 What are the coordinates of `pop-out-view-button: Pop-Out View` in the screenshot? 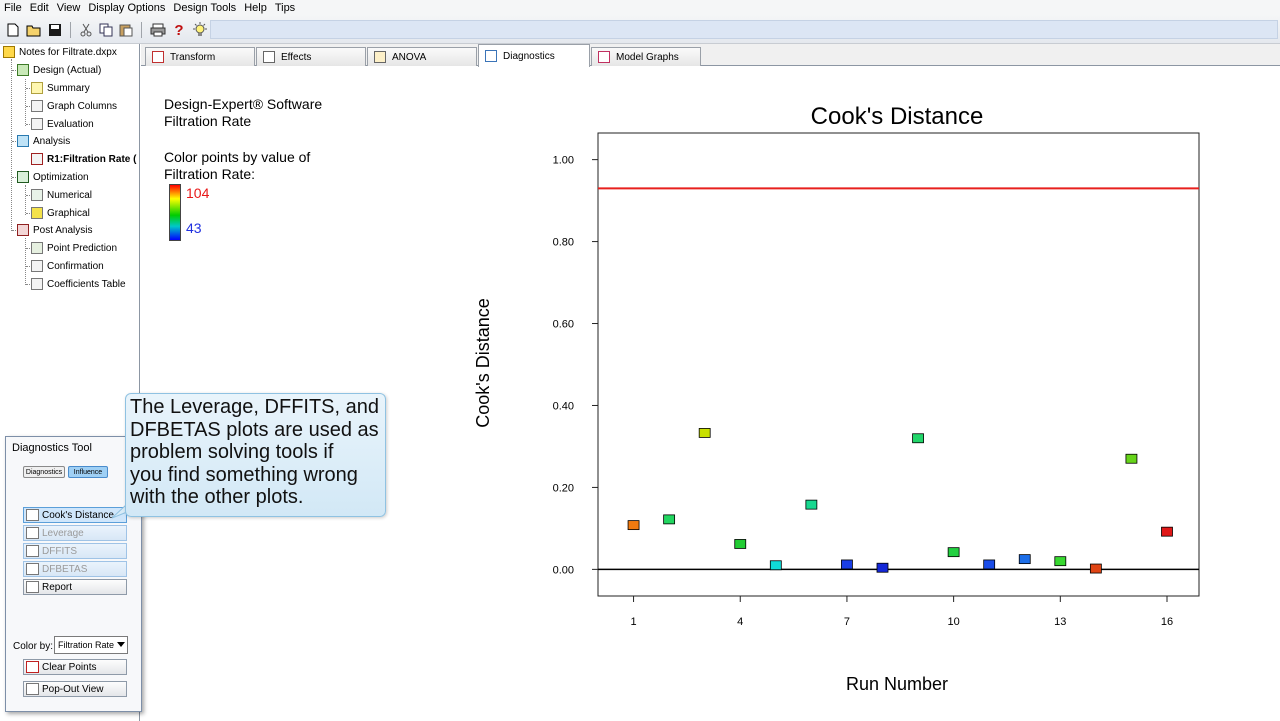 It's located at (75, 689).